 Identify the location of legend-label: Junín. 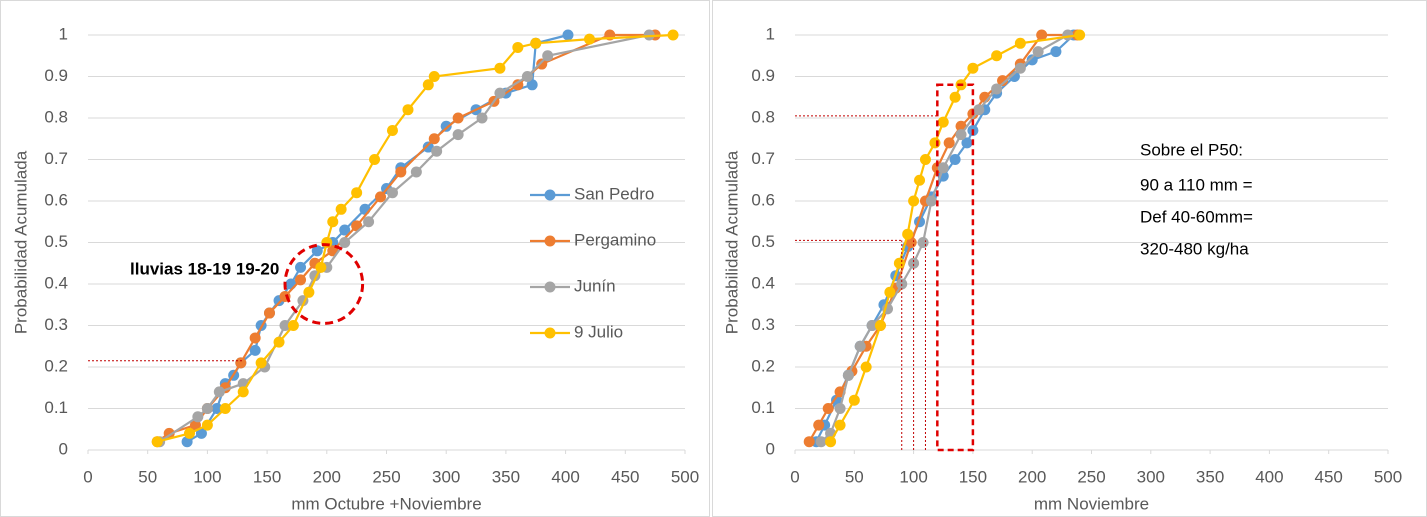
(595, 285).